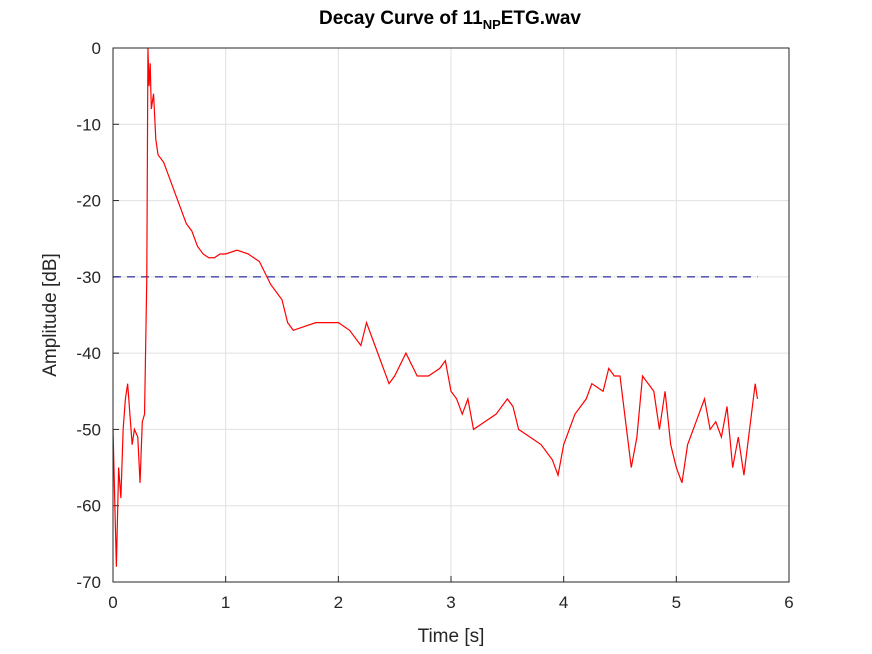  What do you see at coordinates (401, 18) in the screenshot?
I see `title-main: Decay Curve of 11` at bounding box center [401, 18].